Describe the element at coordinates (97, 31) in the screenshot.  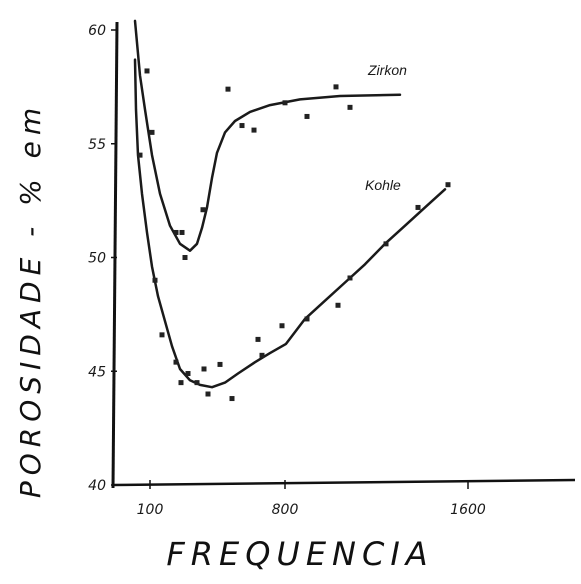
I see `y-tick-label: 60` at that location.